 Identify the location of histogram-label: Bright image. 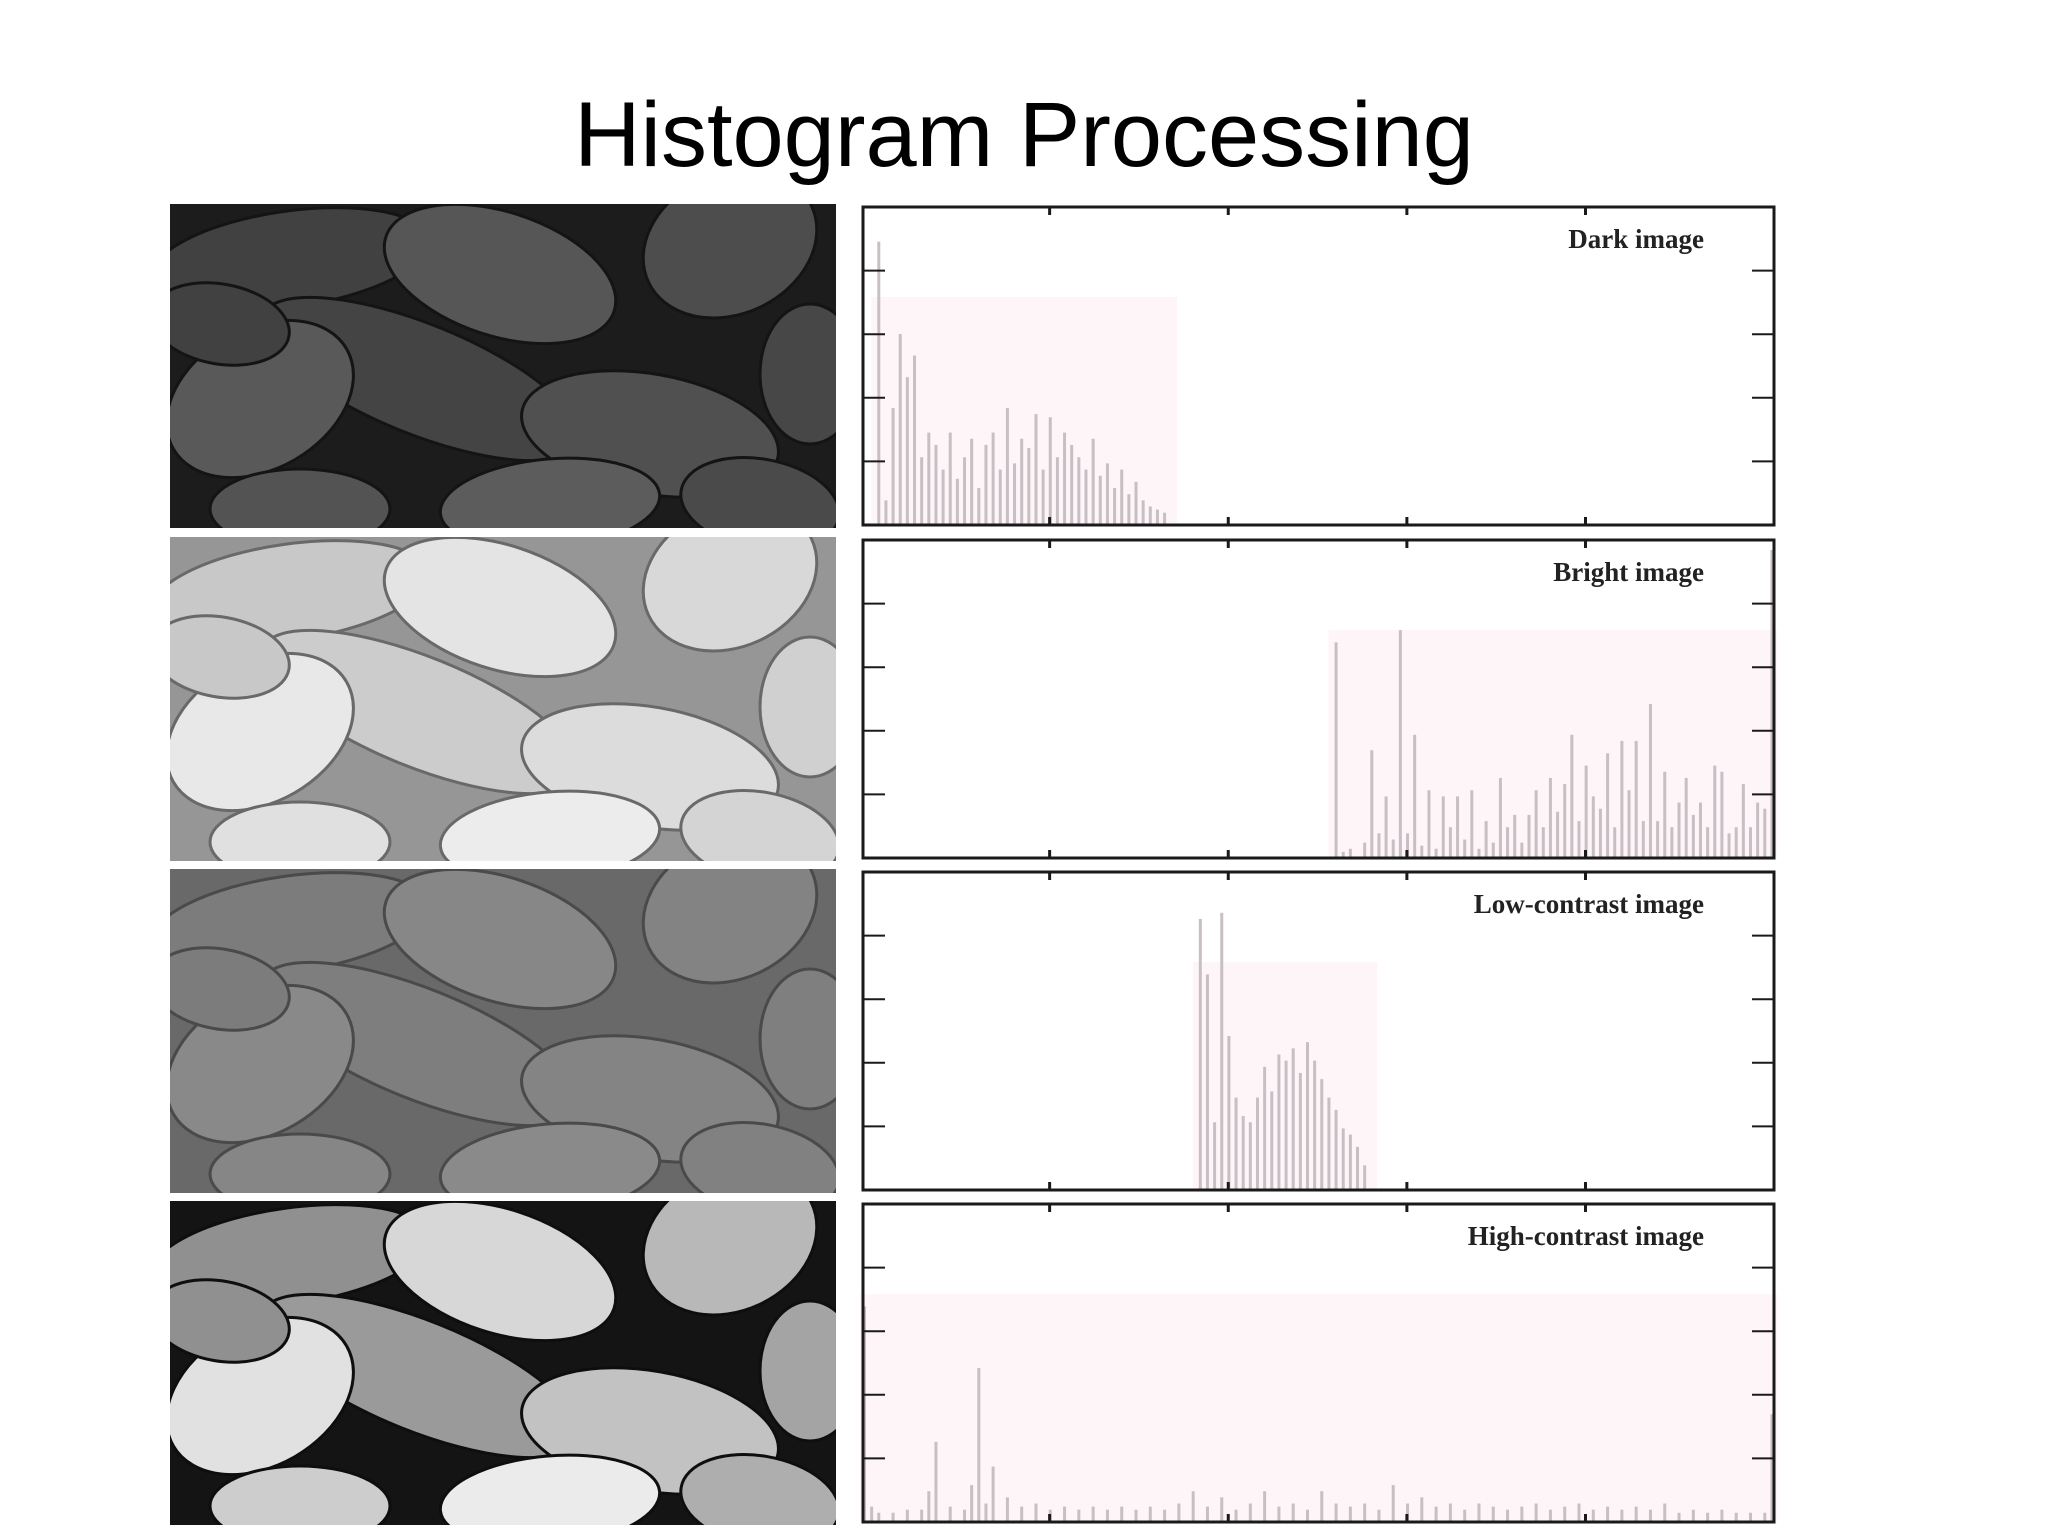
(1628, 572).